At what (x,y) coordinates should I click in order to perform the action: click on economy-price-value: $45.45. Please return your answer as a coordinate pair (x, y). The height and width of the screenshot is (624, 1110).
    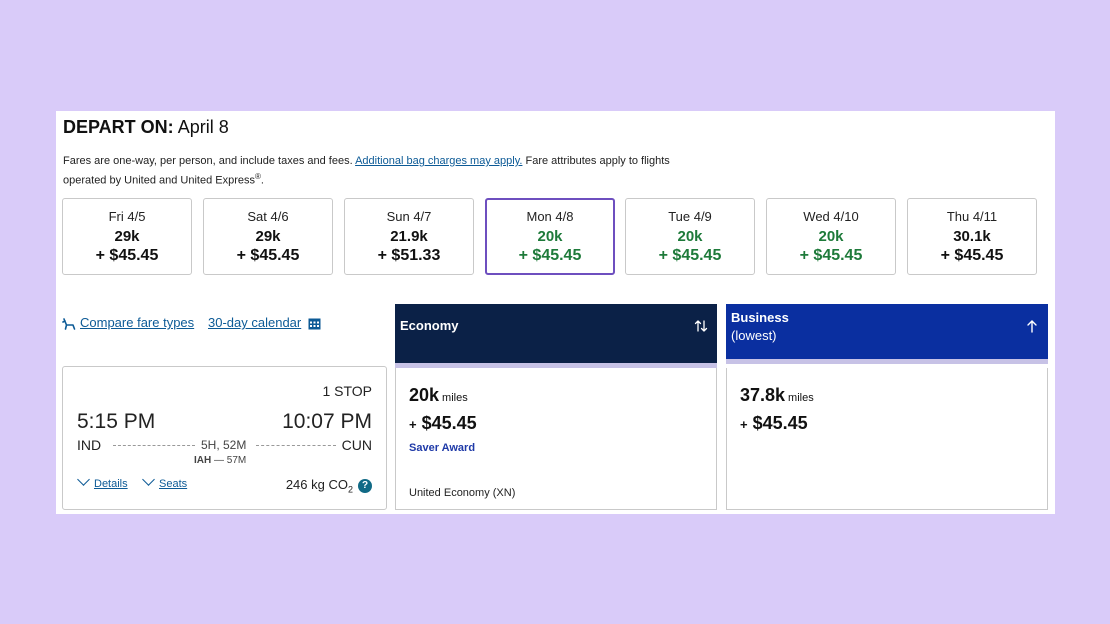
    Looking at the image, I should click on (449, 423).